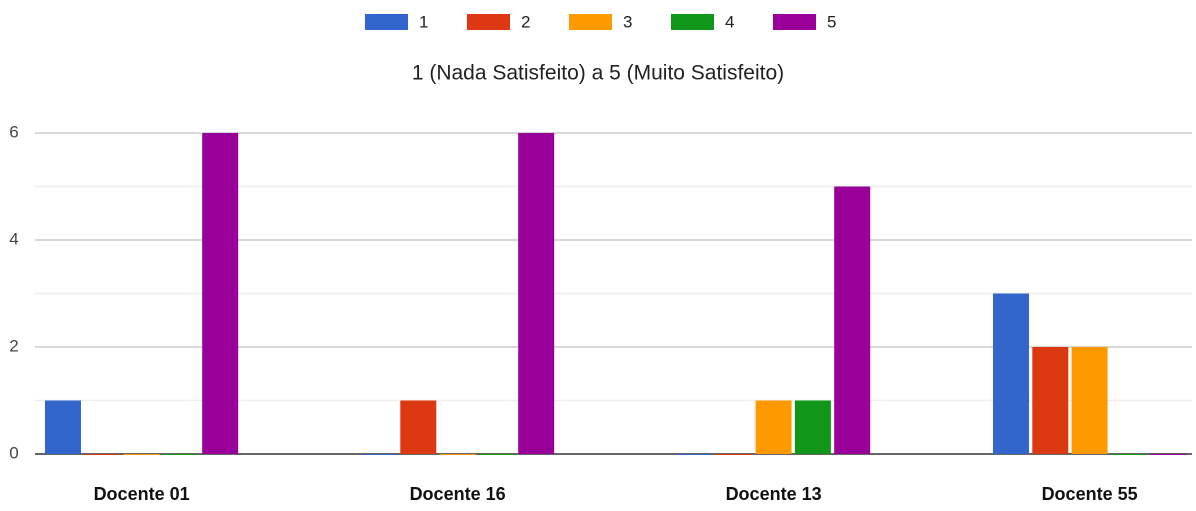 The width and height of the screenshot is (1196, 511). I want to click on y-tick-label: 6, so click(13, 131).